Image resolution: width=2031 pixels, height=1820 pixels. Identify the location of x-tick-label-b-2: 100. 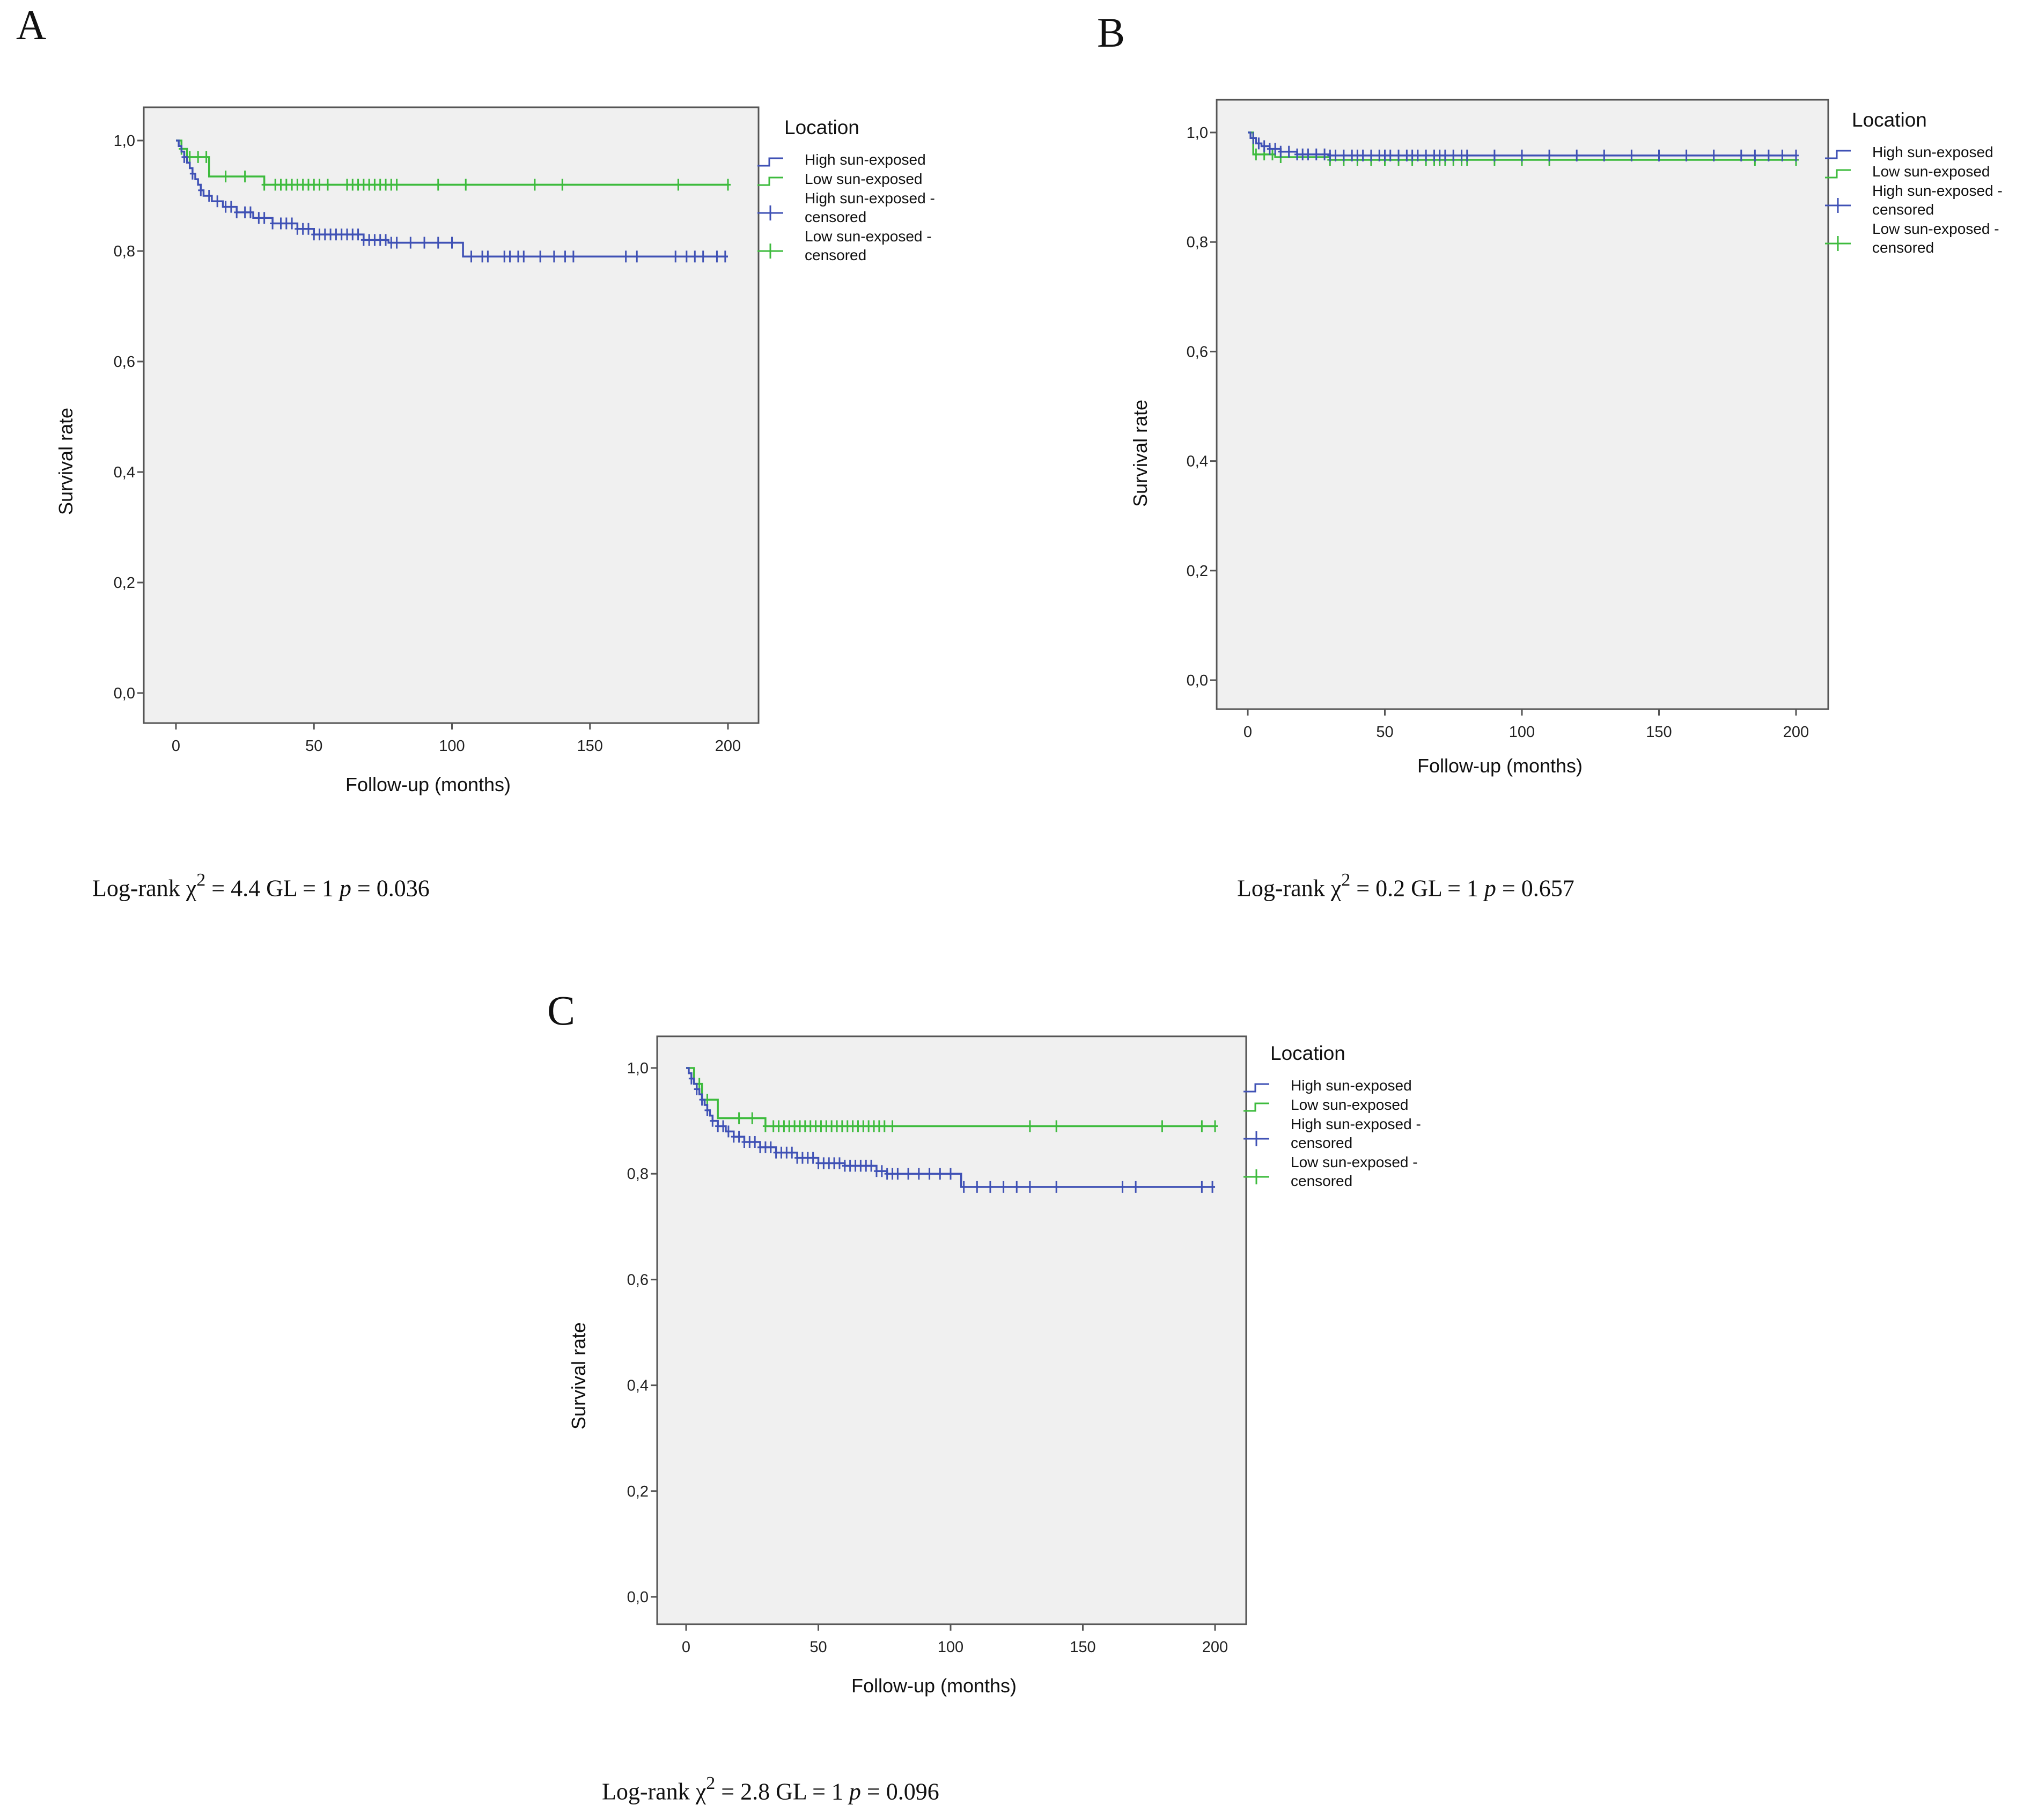
(1522, 732).